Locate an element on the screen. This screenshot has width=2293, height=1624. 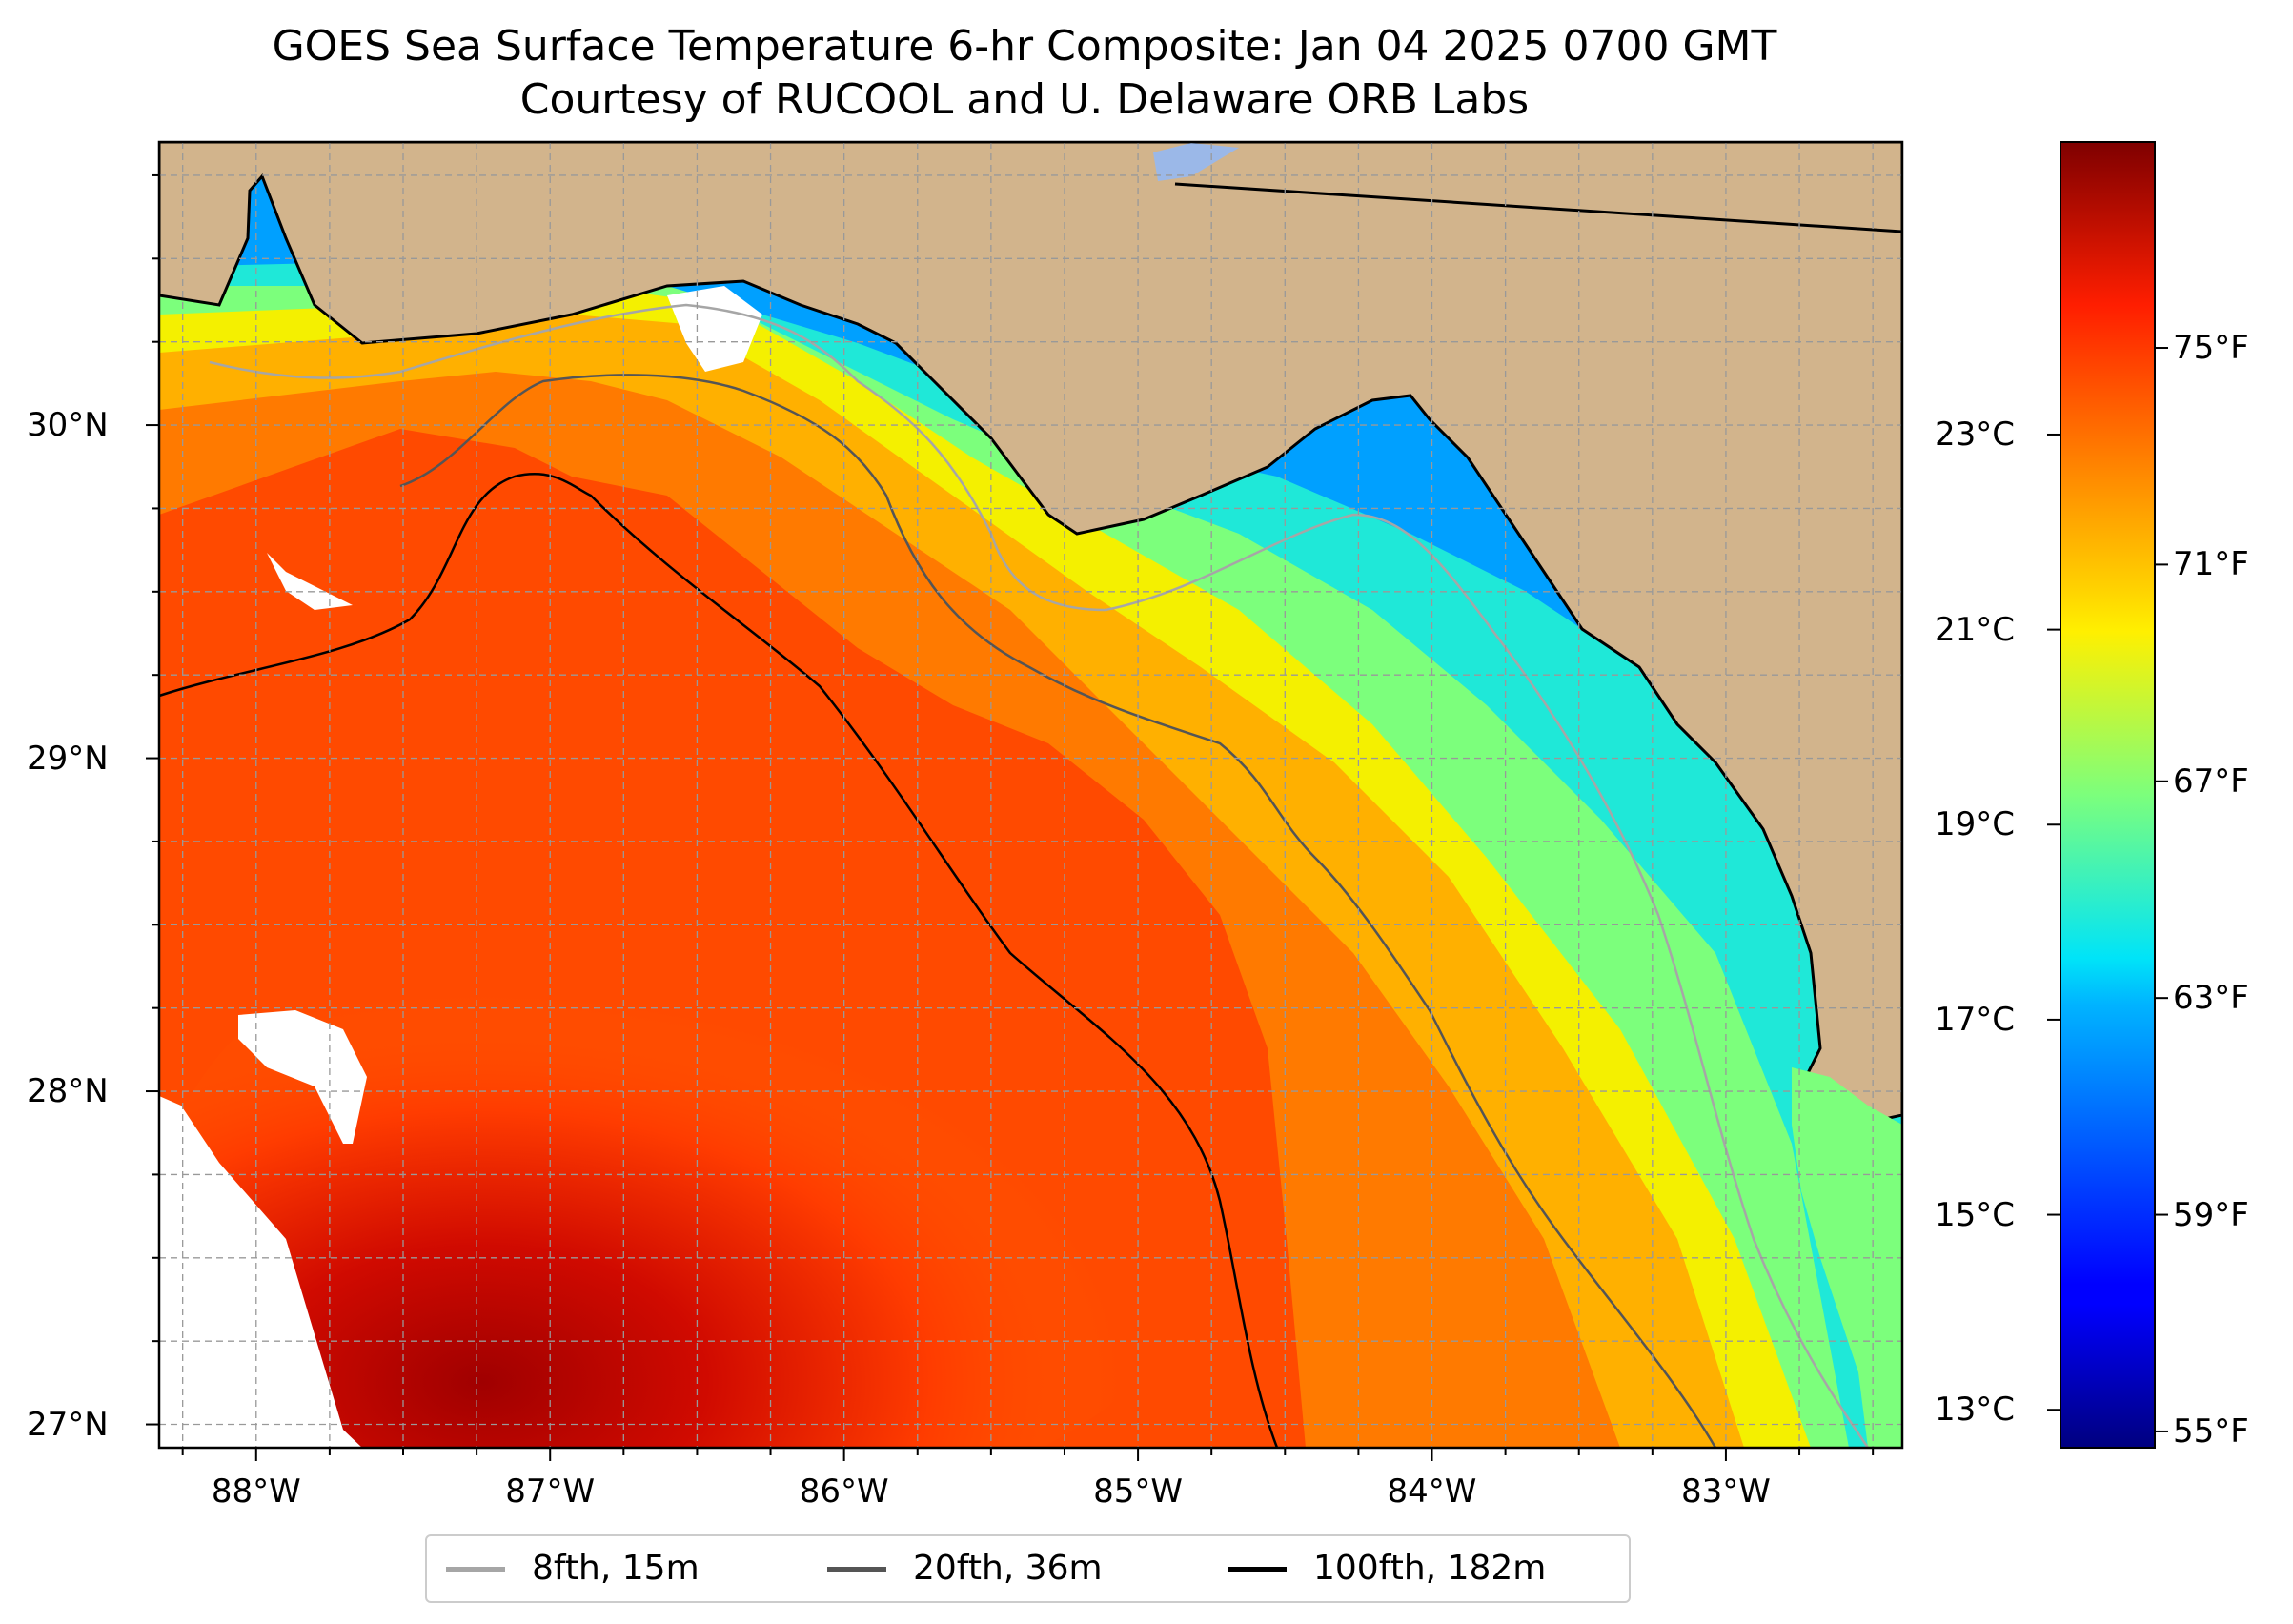
lon-tick-label: 88°W is located at coordinates (256, 1491).